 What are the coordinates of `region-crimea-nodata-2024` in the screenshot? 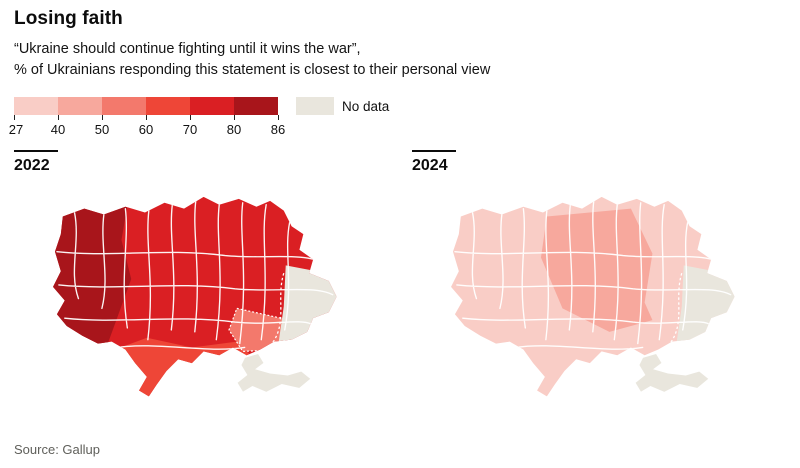 It's located at (672, 373).